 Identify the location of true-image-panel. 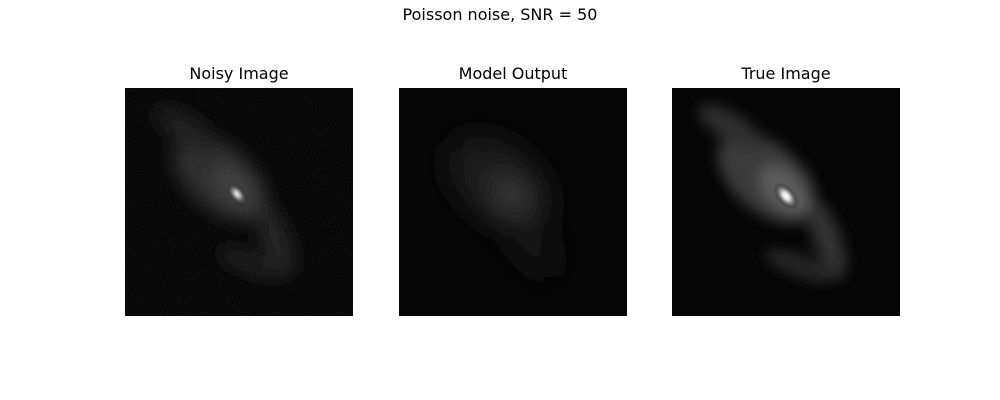
(786, 202).